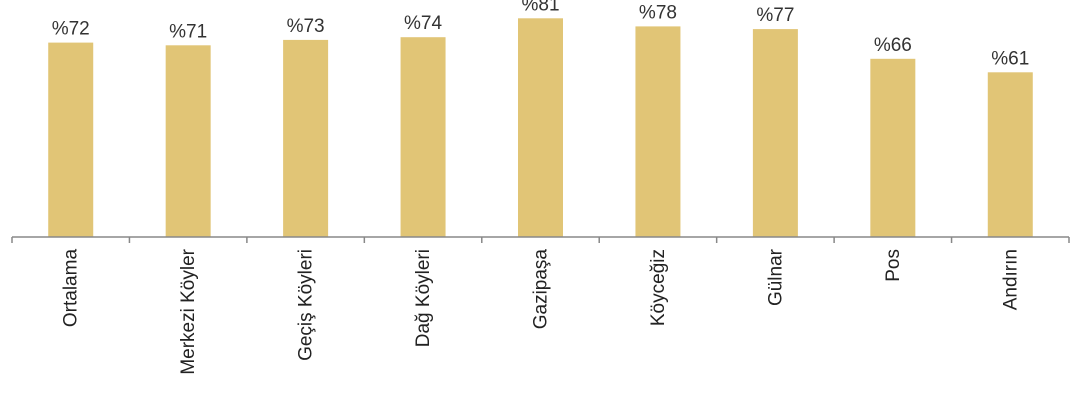 This screenshot has height=409, width=1081. Describe the element at coordinates (540, 240) in the screenshot. I see `x-axis-ticks` at that location.